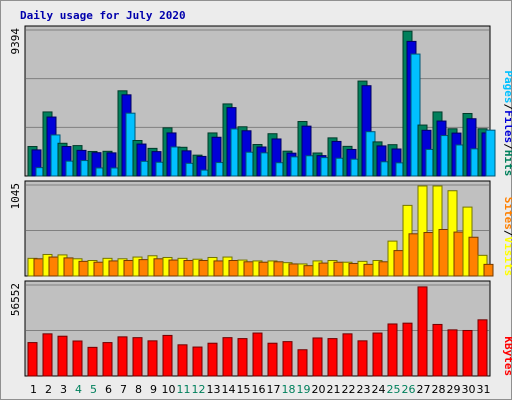 The image size is (512, 400). Describe the element at coordinates (123, 389) in the screenshot. I see `x-tick-day-7: 7` at that location.